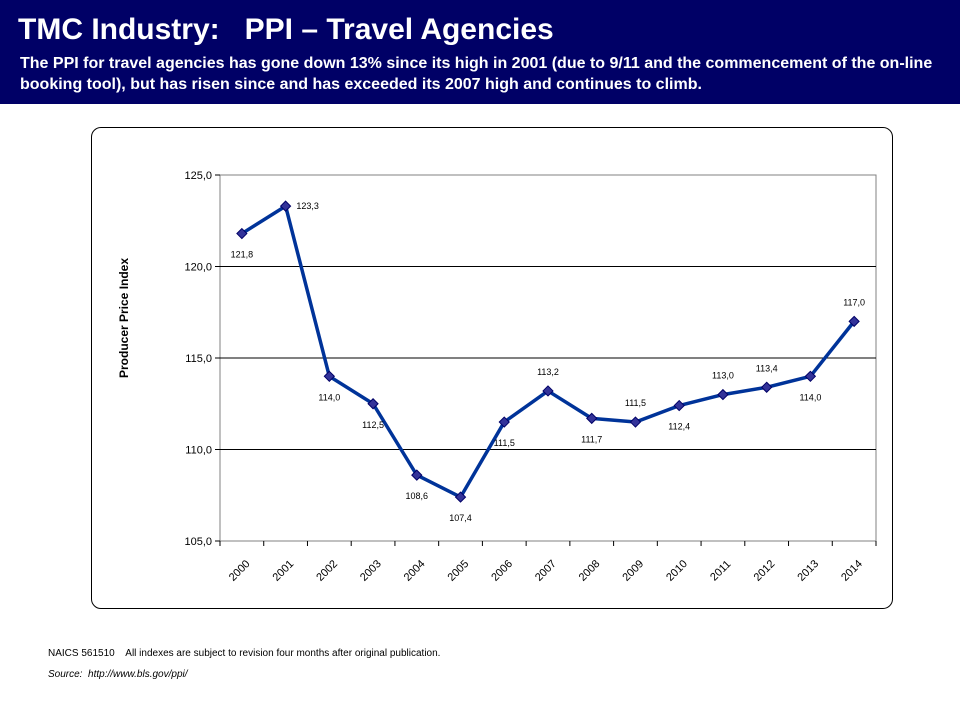 The width and height of the screenshot is (960, 720). I want to click on y-axis-title: Producer Price Index, so click(124, 318).